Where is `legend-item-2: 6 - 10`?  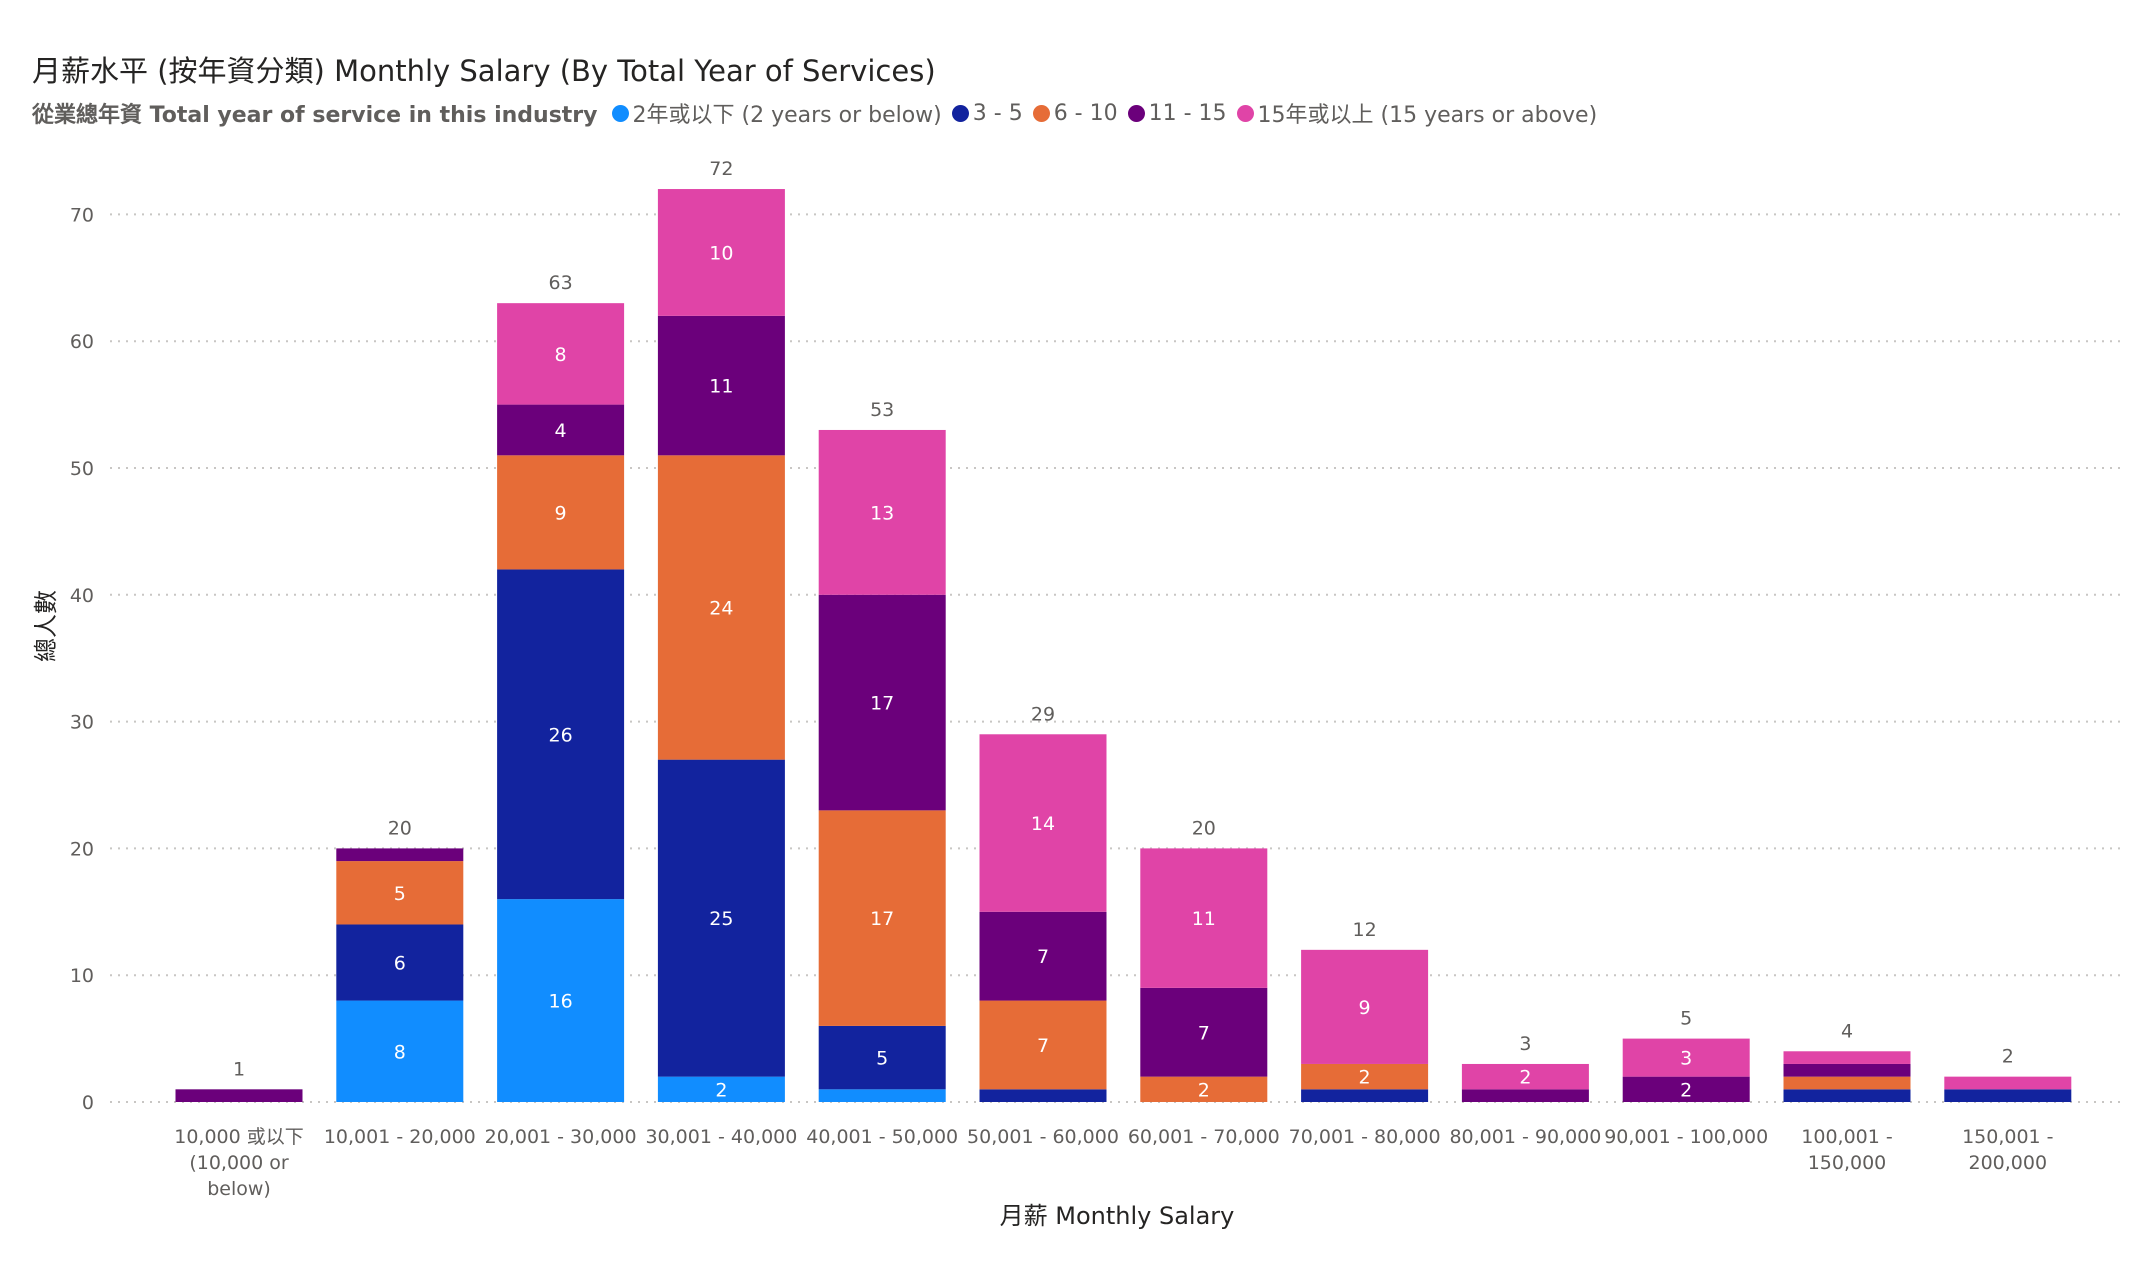 legend-item-2: 6 - 10 is located at coordinates (1075, 113).